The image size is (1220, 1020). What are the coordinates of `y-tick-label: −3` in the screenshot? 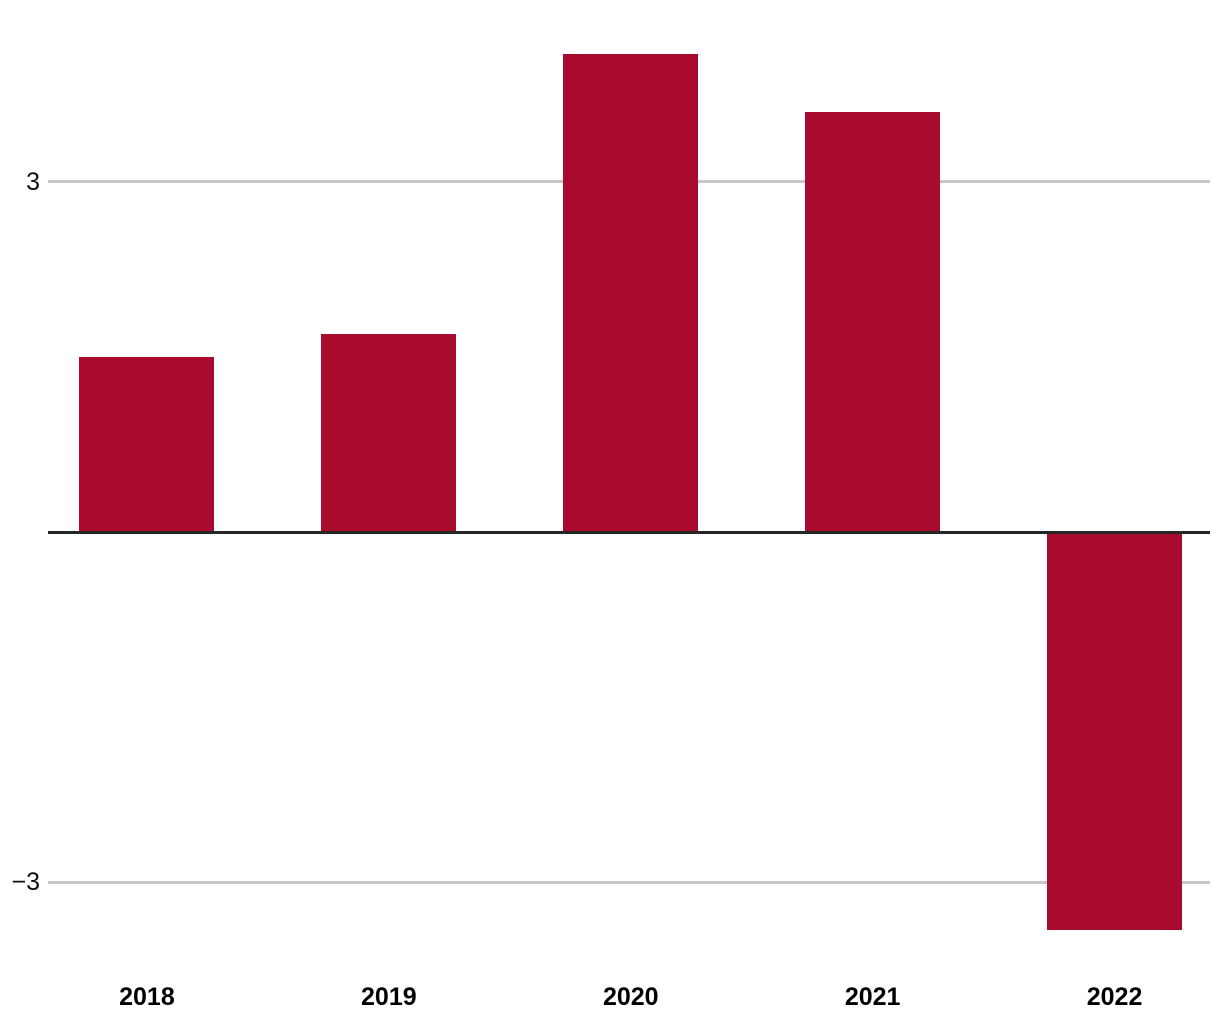 It's located at (25, 882).